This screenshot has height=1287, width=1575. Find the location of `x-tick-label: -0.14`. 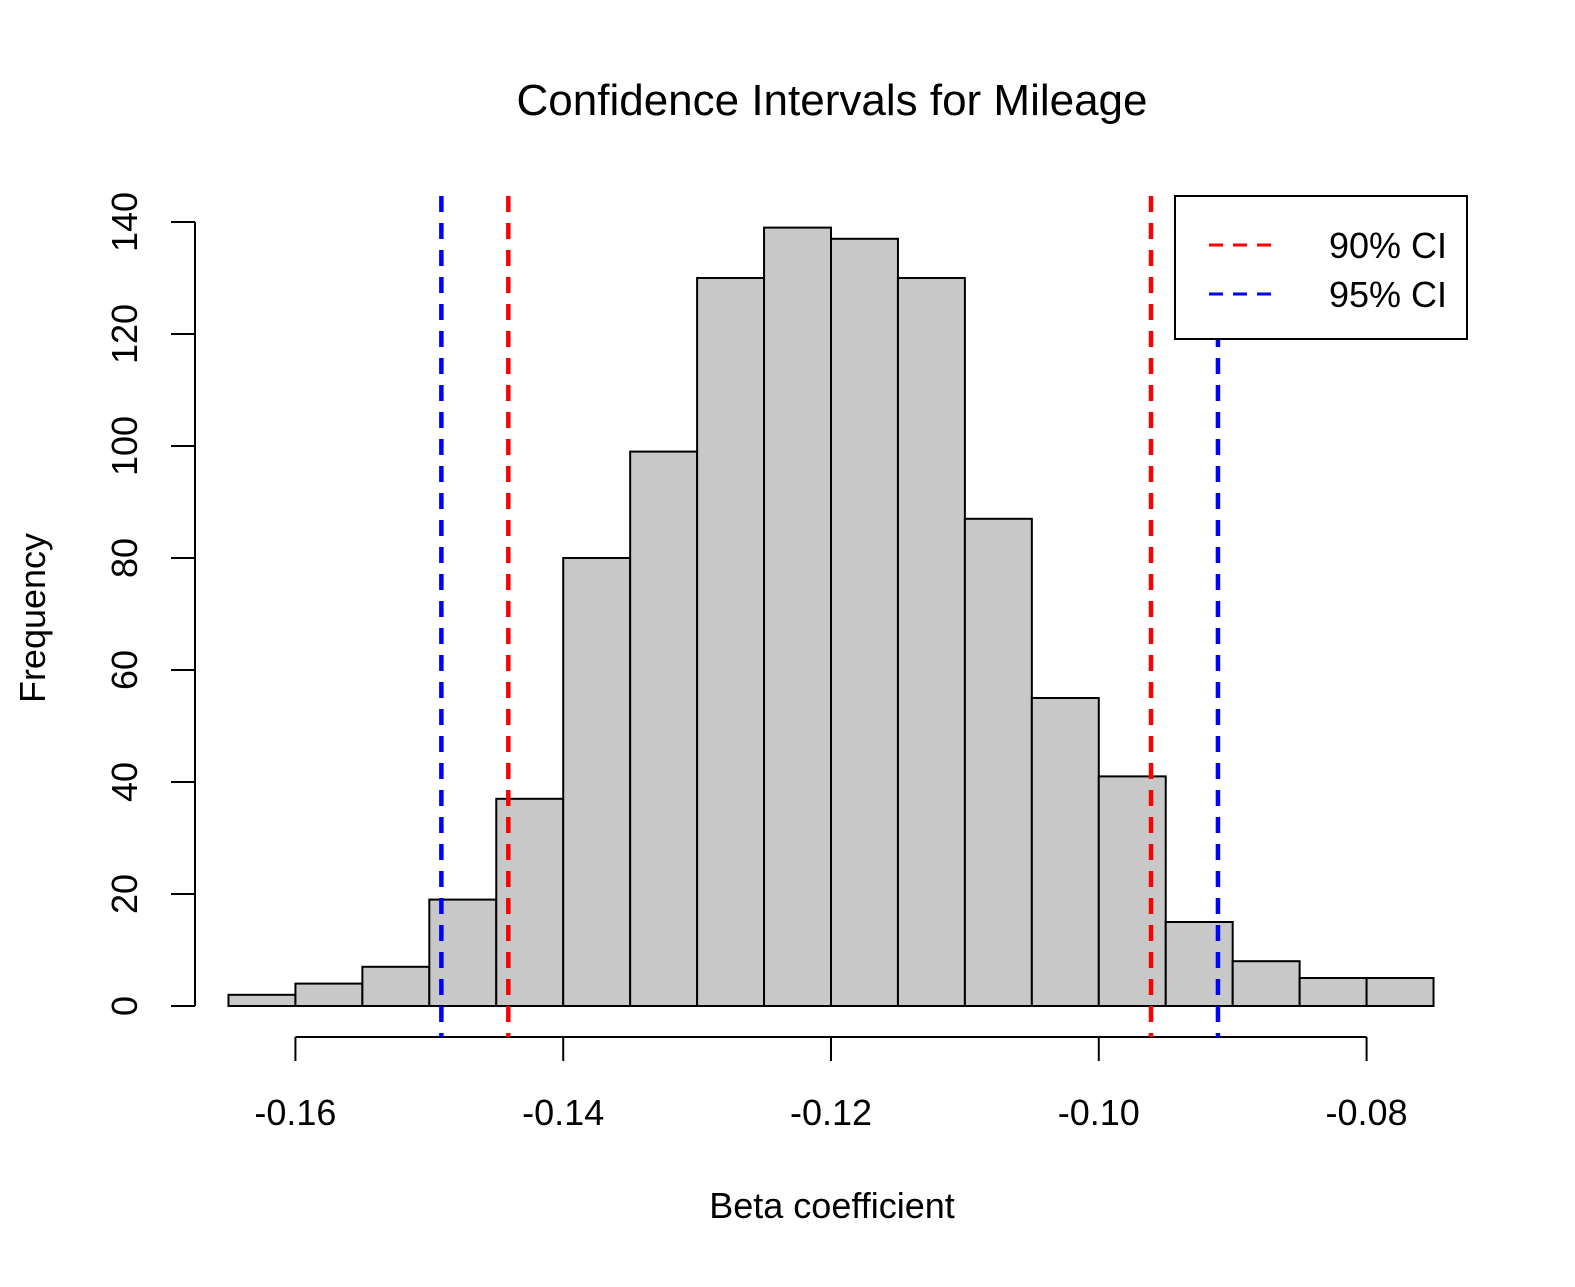

x-tick-label: -0.14 is located at coordinates (563, 1112).